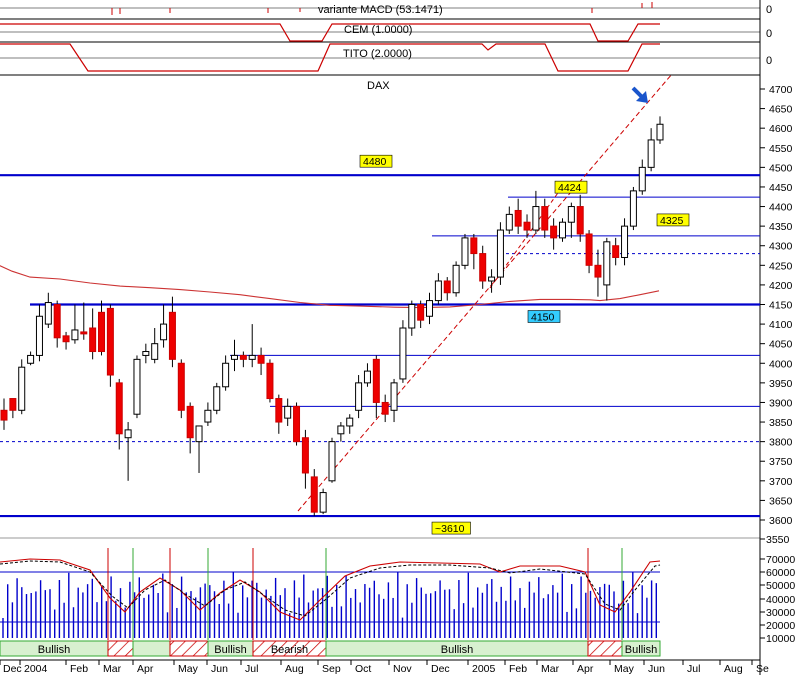 This screenshot has height=675, width=804. What do you see at coordinates (402, 669) in the screenshot?
I see `x-tick-label: Nov` at bounding box center [402, 669].